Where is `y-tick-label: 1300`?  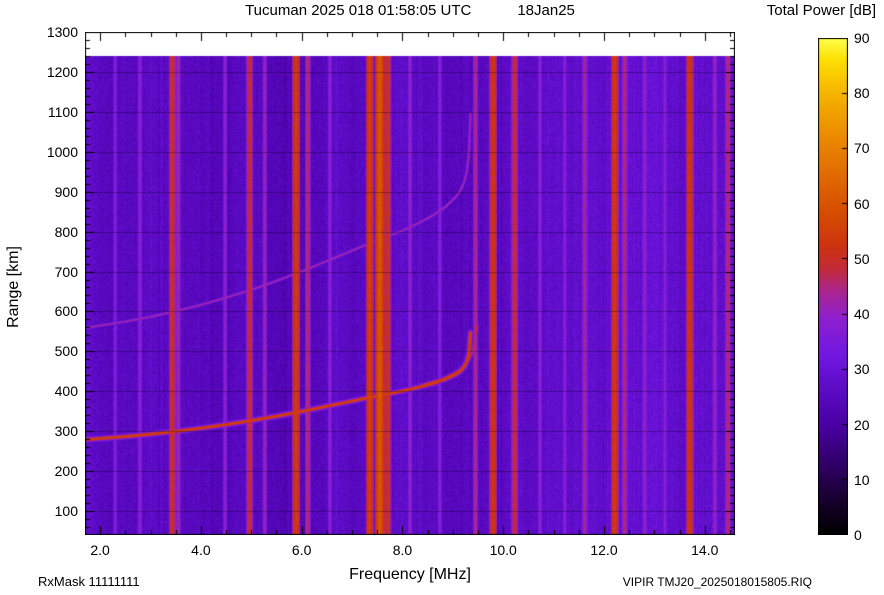 y-tick-label: 1300 is located at coordinates (62, 32).